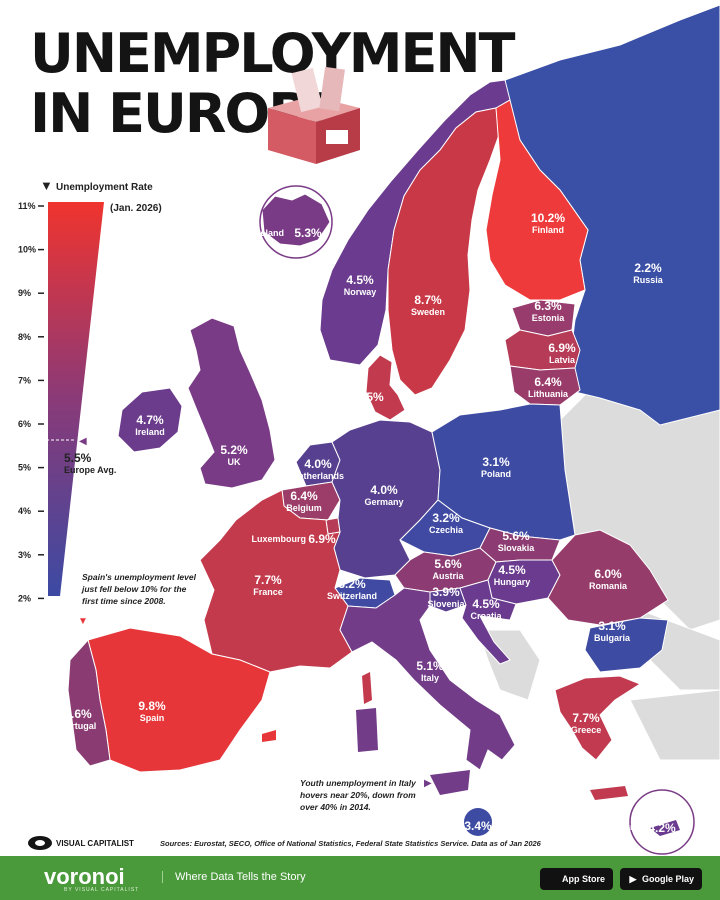 The width and height of the screenshot is (720, 900). I want to click on country-name-netherlands: Netherlands, so click(318, 476).